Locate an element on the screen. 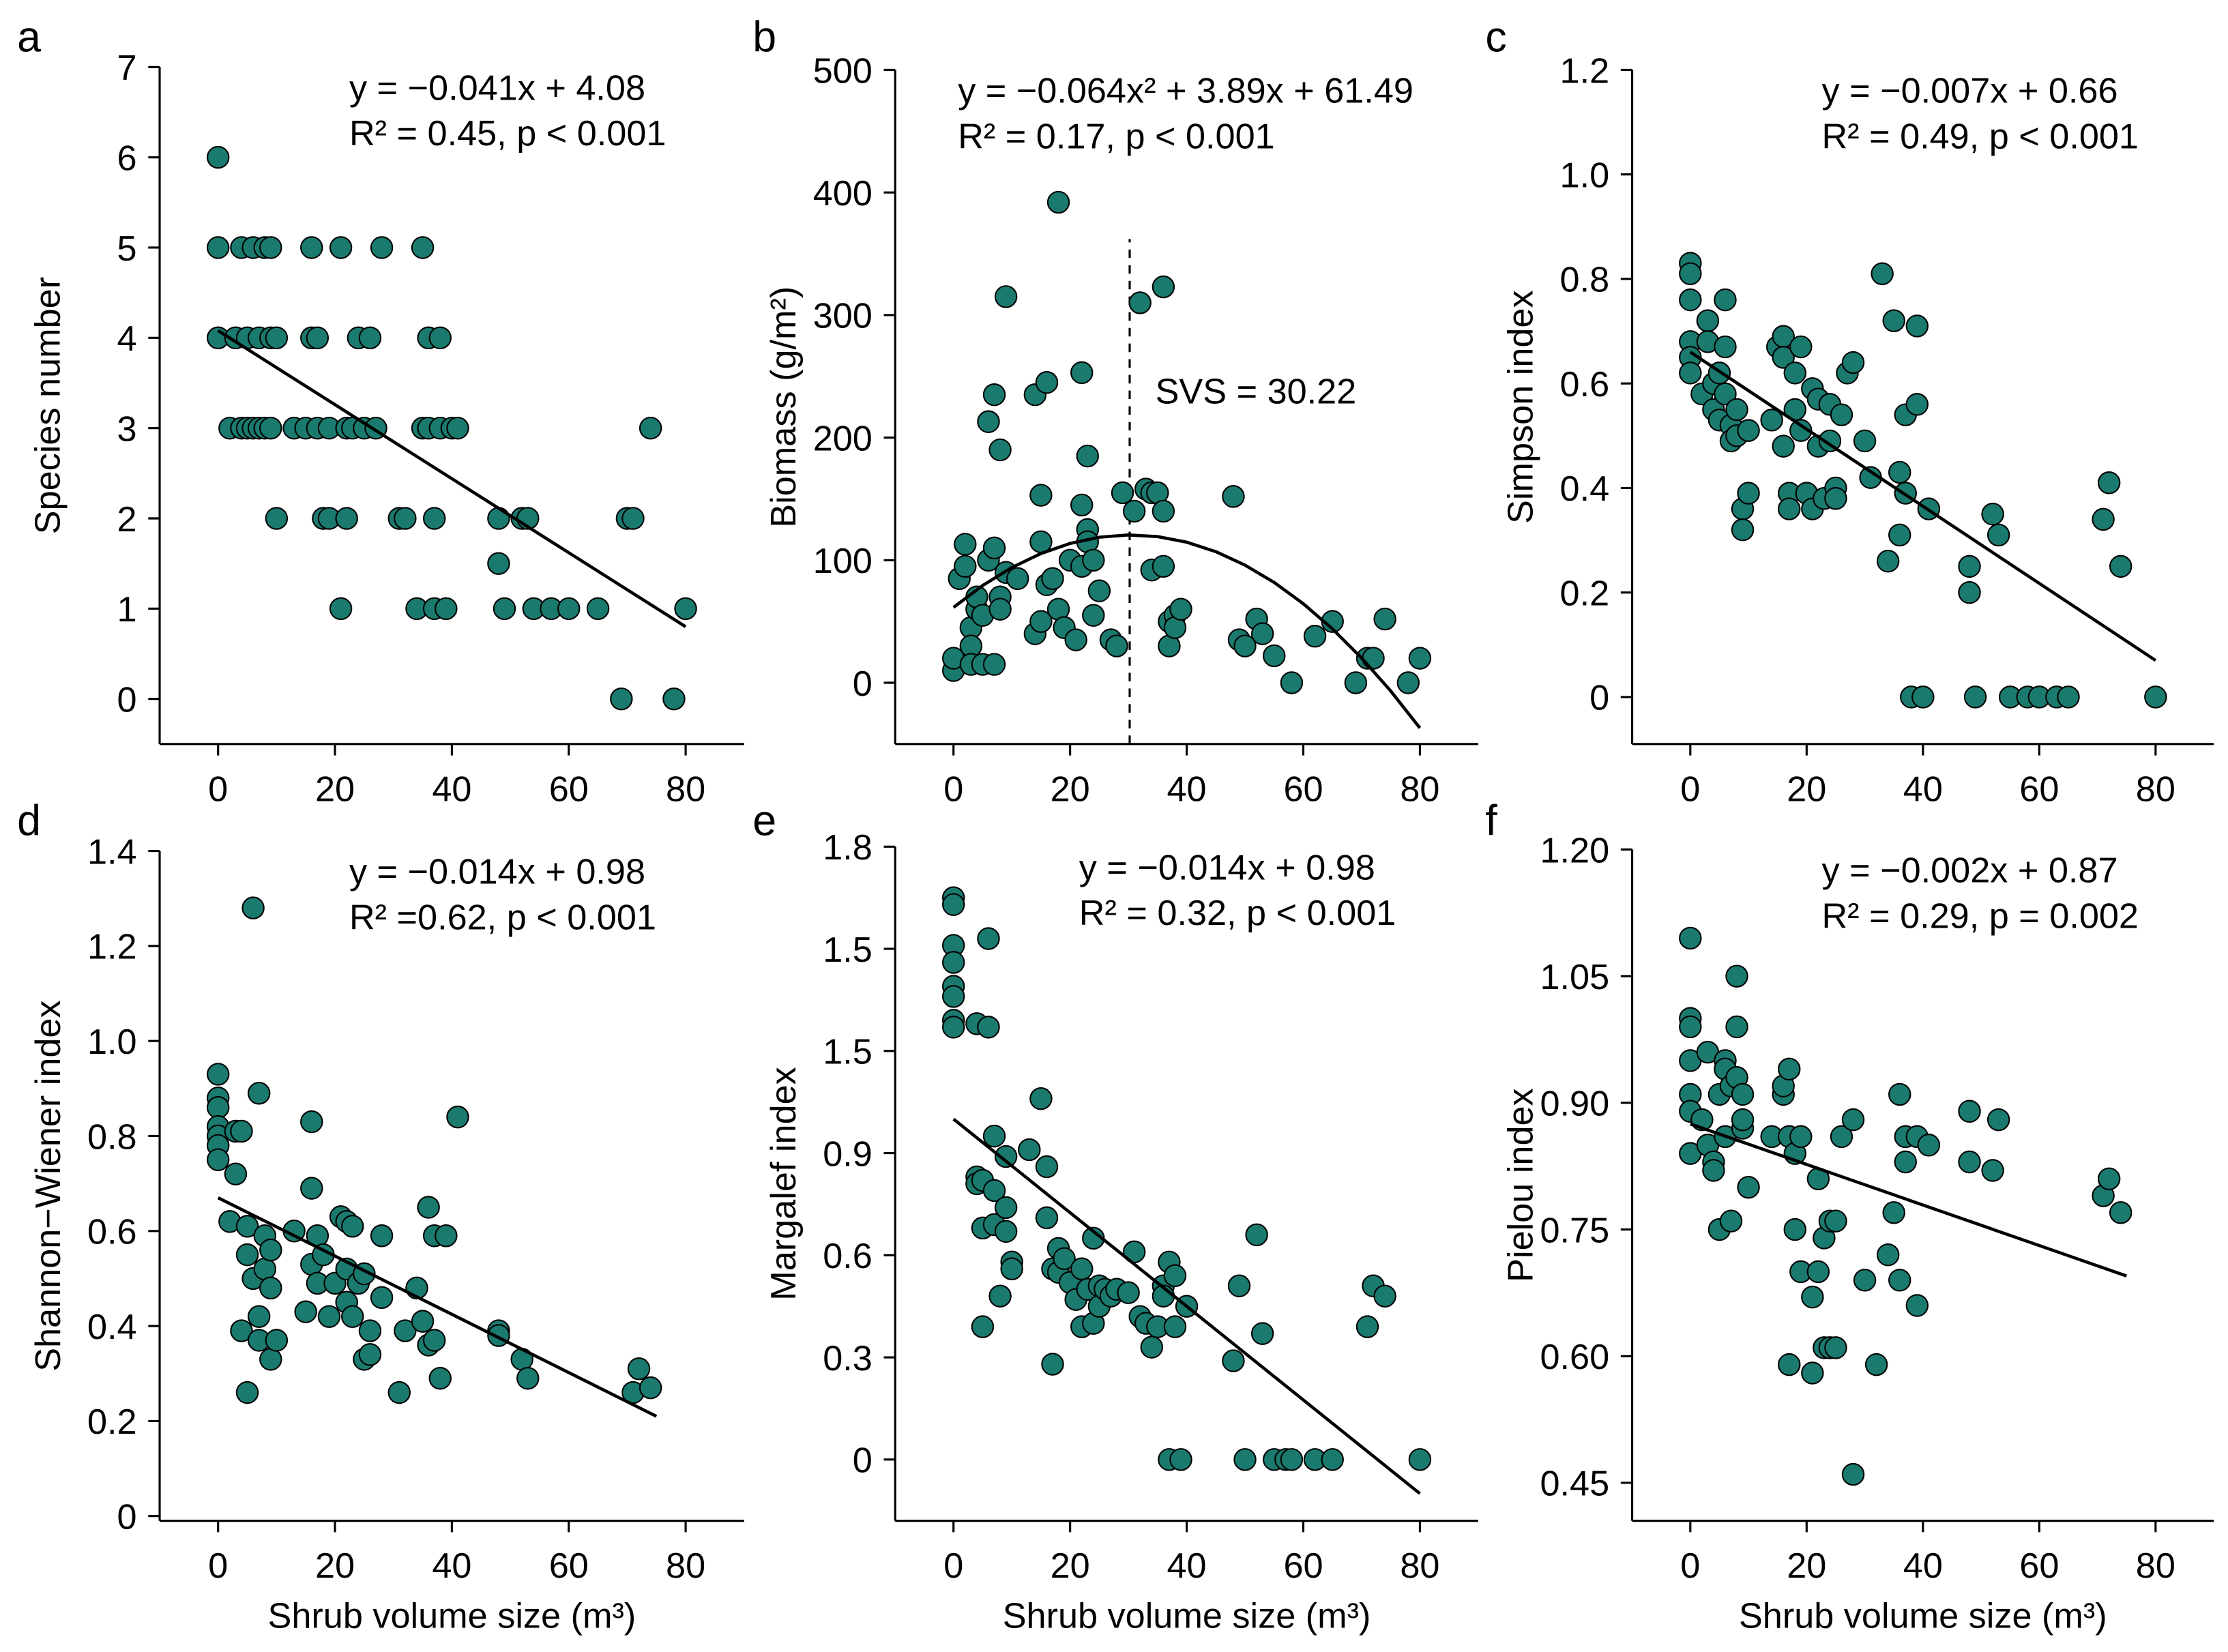 The width and height of the screenshot is (2228, 1652). y-tick-label: 1.0 is located at coordinates (1585, 176).